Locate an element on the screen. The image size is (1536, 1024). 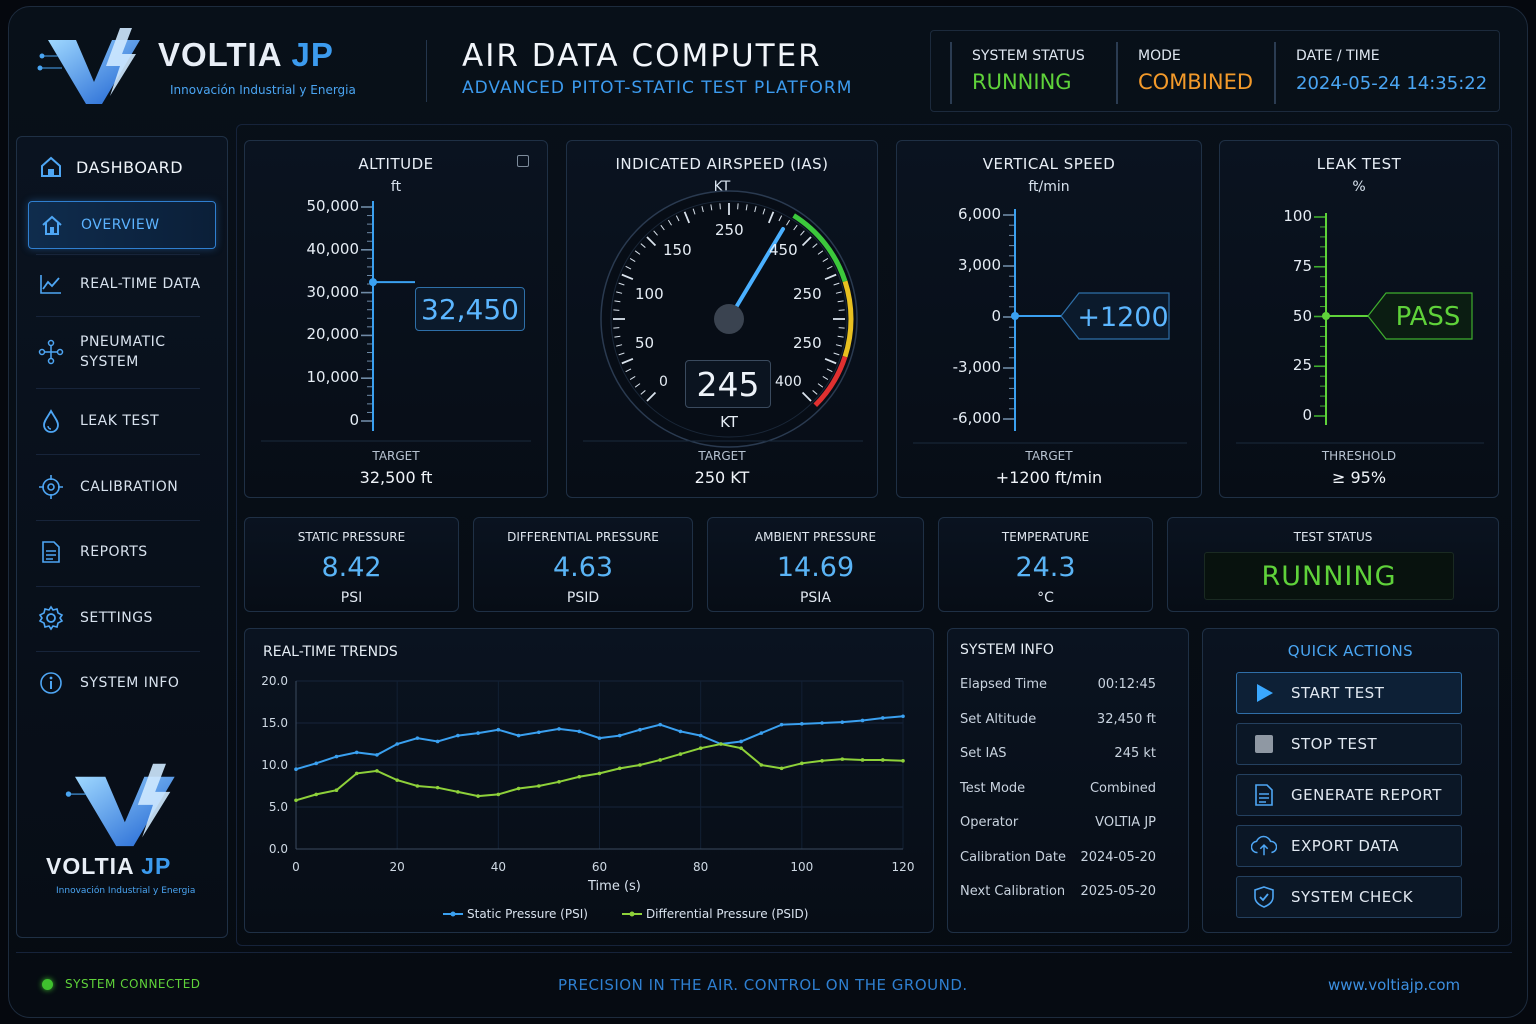
airspeed-dial is located at coordinates (723, 319).